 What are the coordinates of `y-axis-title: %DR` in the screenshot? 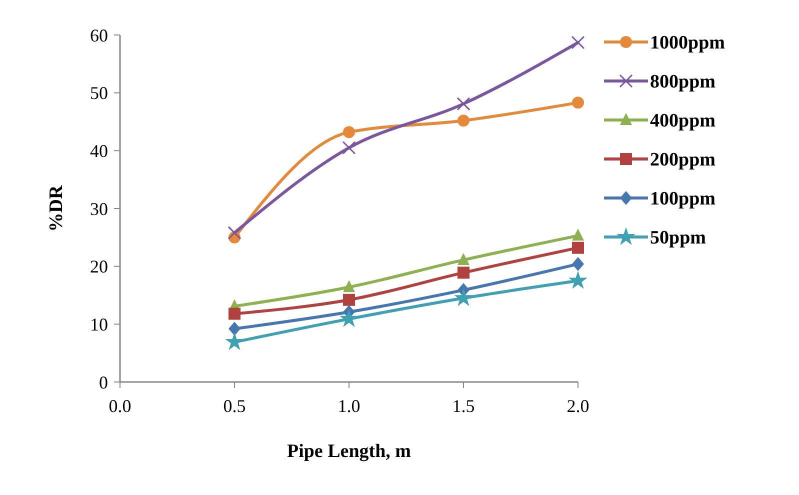 It's located at (56, 208).